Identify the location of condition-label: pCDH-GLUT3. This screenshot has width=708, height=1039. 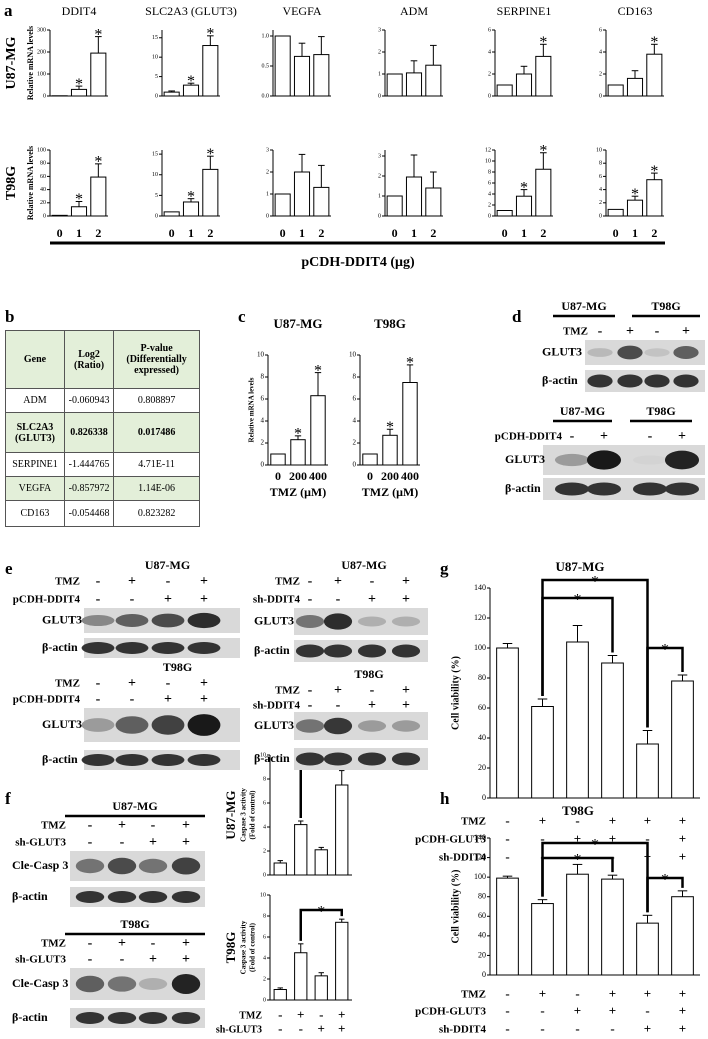
(450, 1012).